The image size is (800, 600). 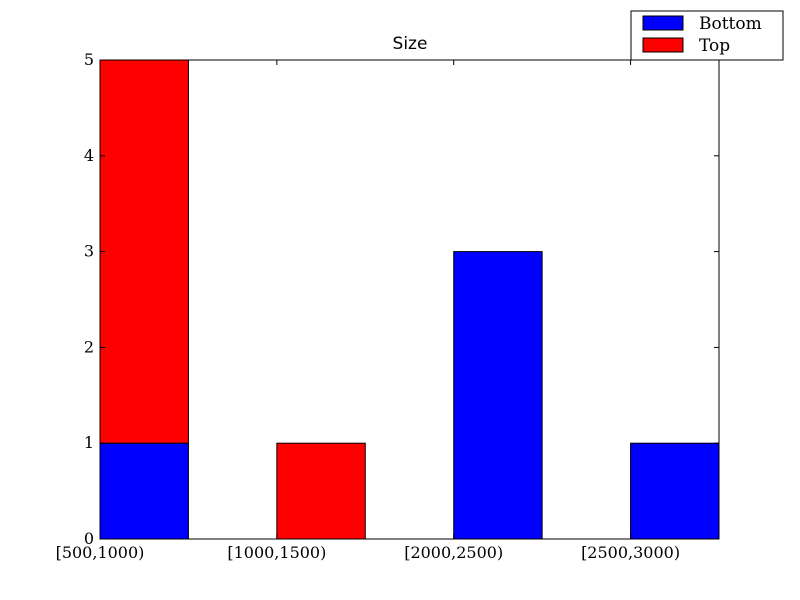 I want to click on legend-swatch-top, so click(x=663, y=45).